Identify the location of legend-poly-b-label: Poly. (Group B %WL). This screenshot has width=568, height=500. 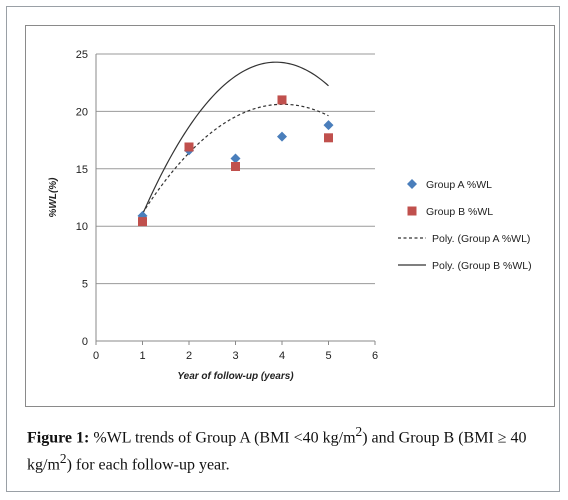
(482, 266).